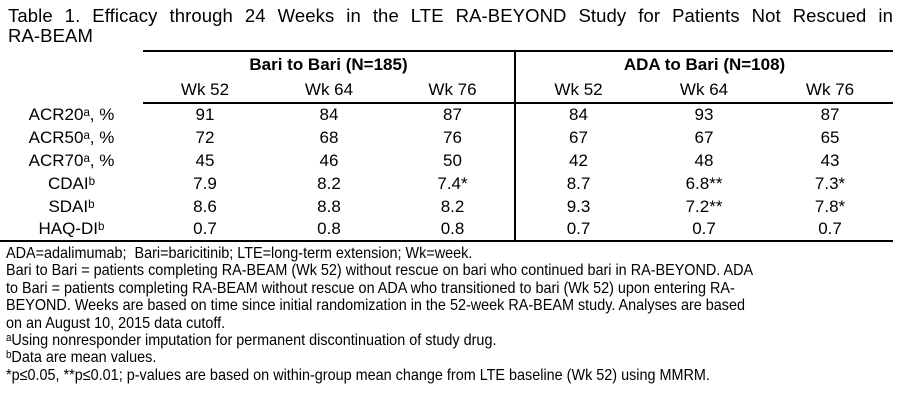  I want to click on week-header-row: Wk 52 Wk 64 Wk 76 Wk 52 Wk 64 Wk 76, so click(447, 91).